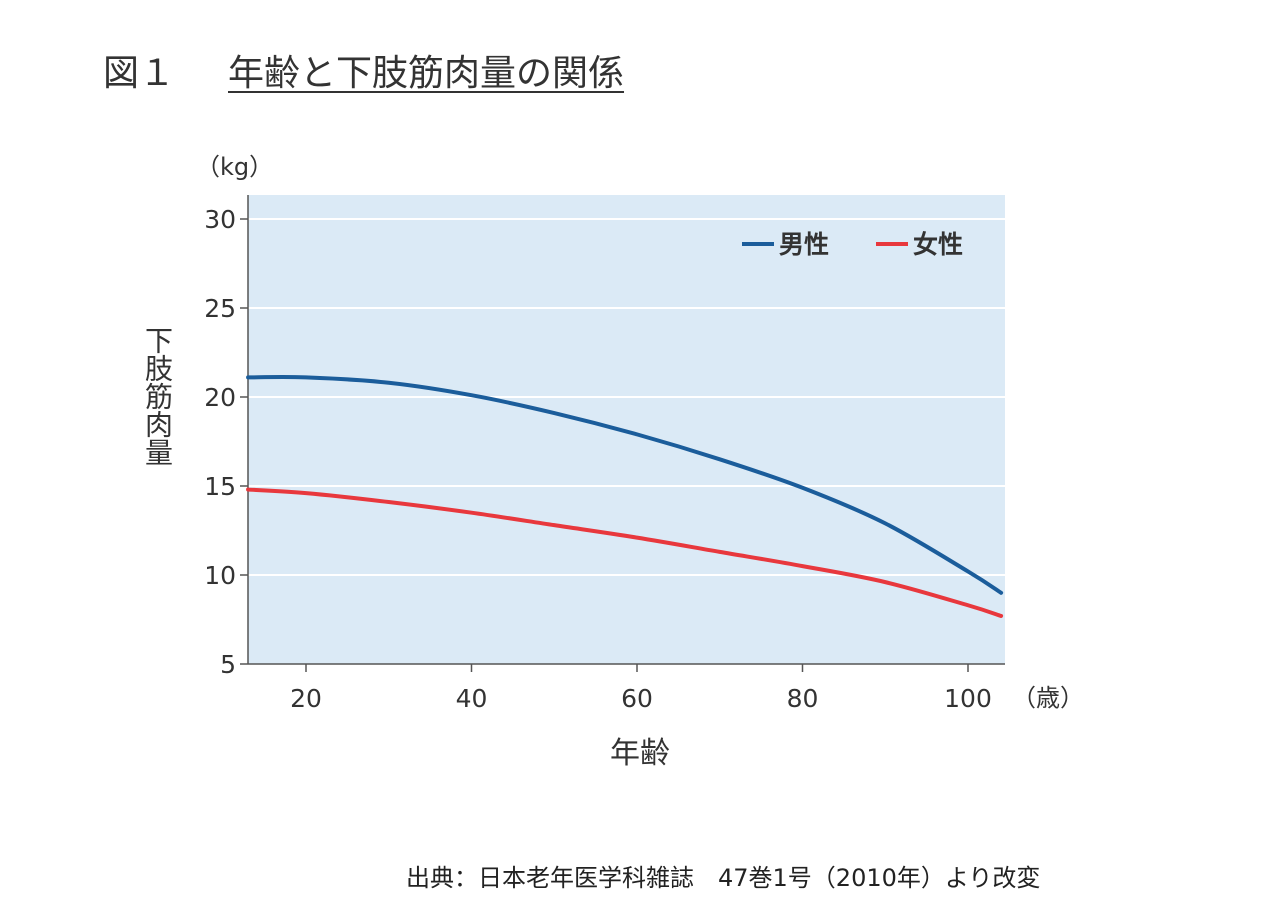  I want to click on x-tick-label-40: 40, so click(472, 698).